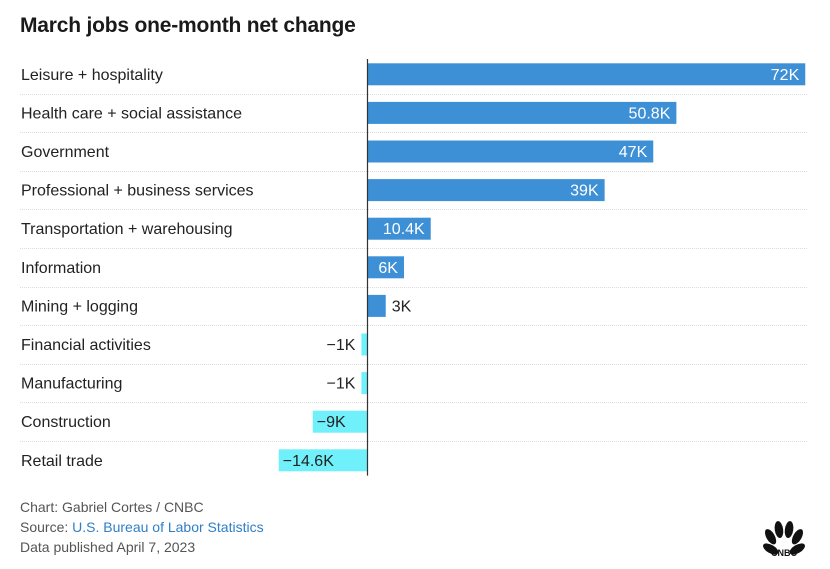 The height and width of the screenshot is (569, 830). I want to click on peacock-icon, so click(784, 538).